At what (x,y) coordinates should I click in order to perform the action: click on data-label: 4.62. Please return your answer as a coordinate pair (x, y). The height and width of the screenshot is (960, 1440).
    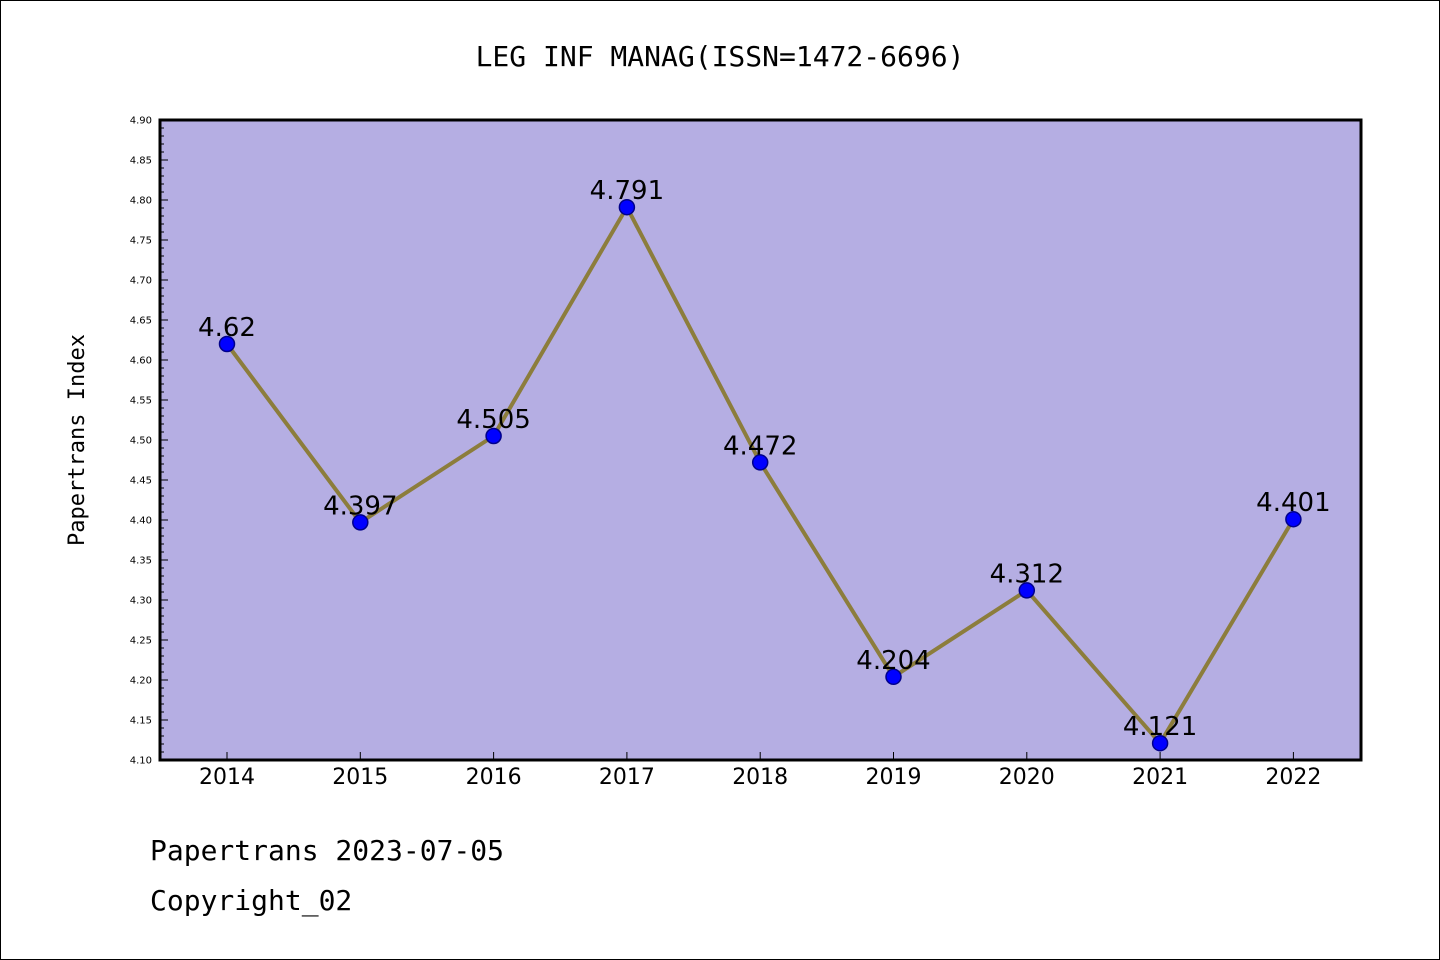
    Looking at the image, I should click on (227, 328).